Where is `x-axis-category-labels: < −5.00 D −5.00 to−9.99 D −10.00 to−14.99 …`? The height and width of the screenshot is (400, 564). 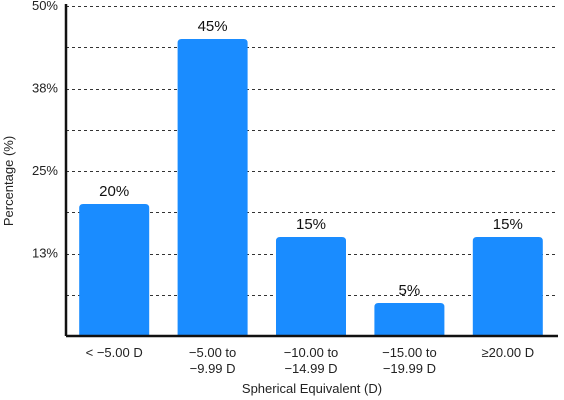
x-axis-category-labels: < −5.00 D −5.00 to−9.99 D −10.00 to−14.99 … is located at coordinates (310, 360).